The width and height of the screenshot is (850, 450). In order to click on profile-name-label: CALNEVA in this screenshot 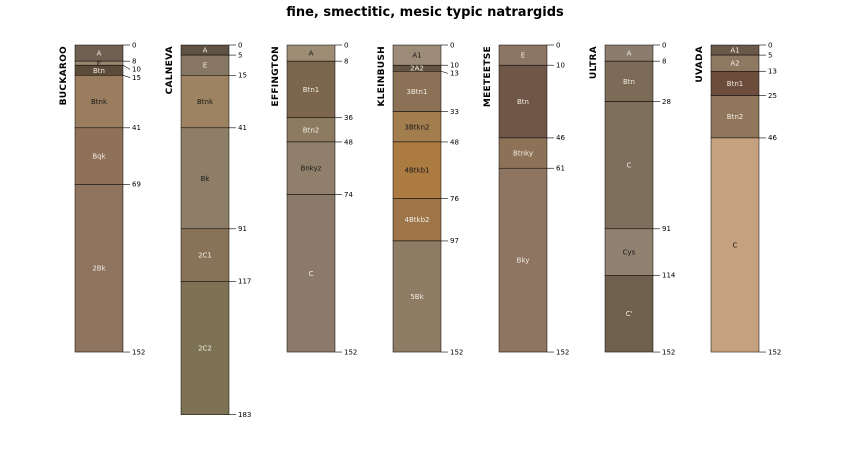, I will do `click(170, 70)`.